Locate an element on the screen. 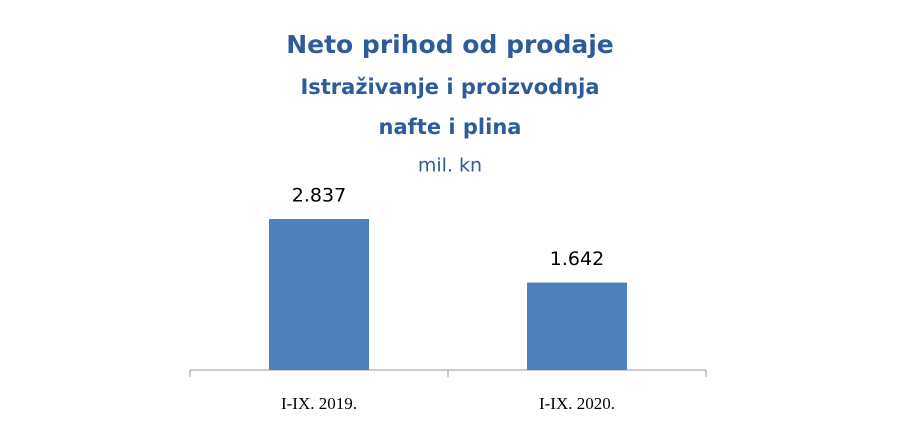 This screenshot has width=900, height=441. unit-label: mil. kn is located at coordinates (450, 166).